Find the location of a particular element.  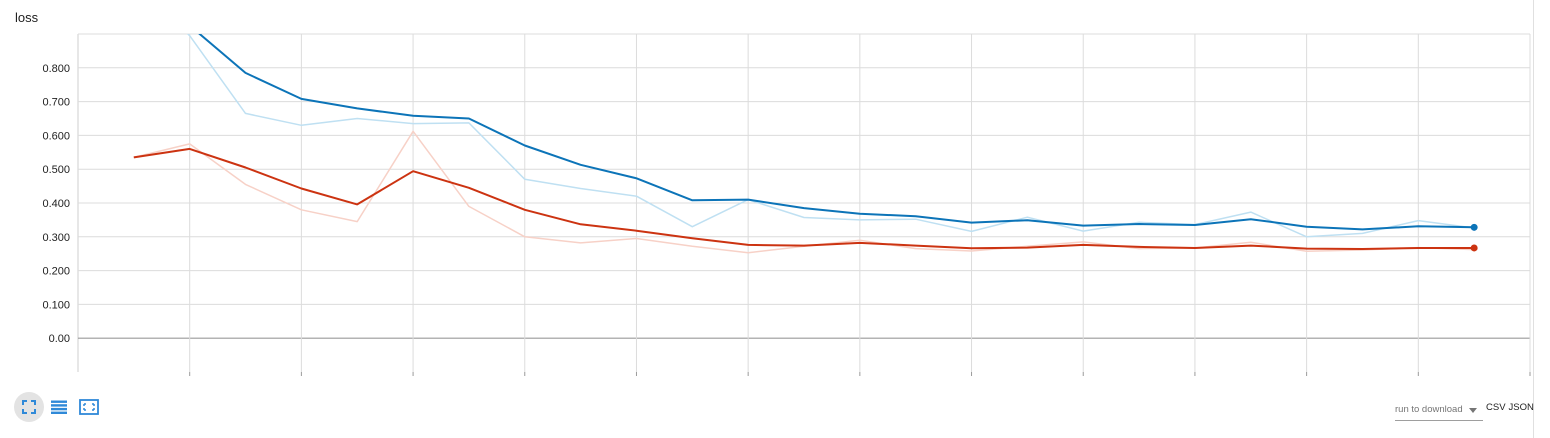

y-tick-label: 0.400 is located at coordinates (56, 204).